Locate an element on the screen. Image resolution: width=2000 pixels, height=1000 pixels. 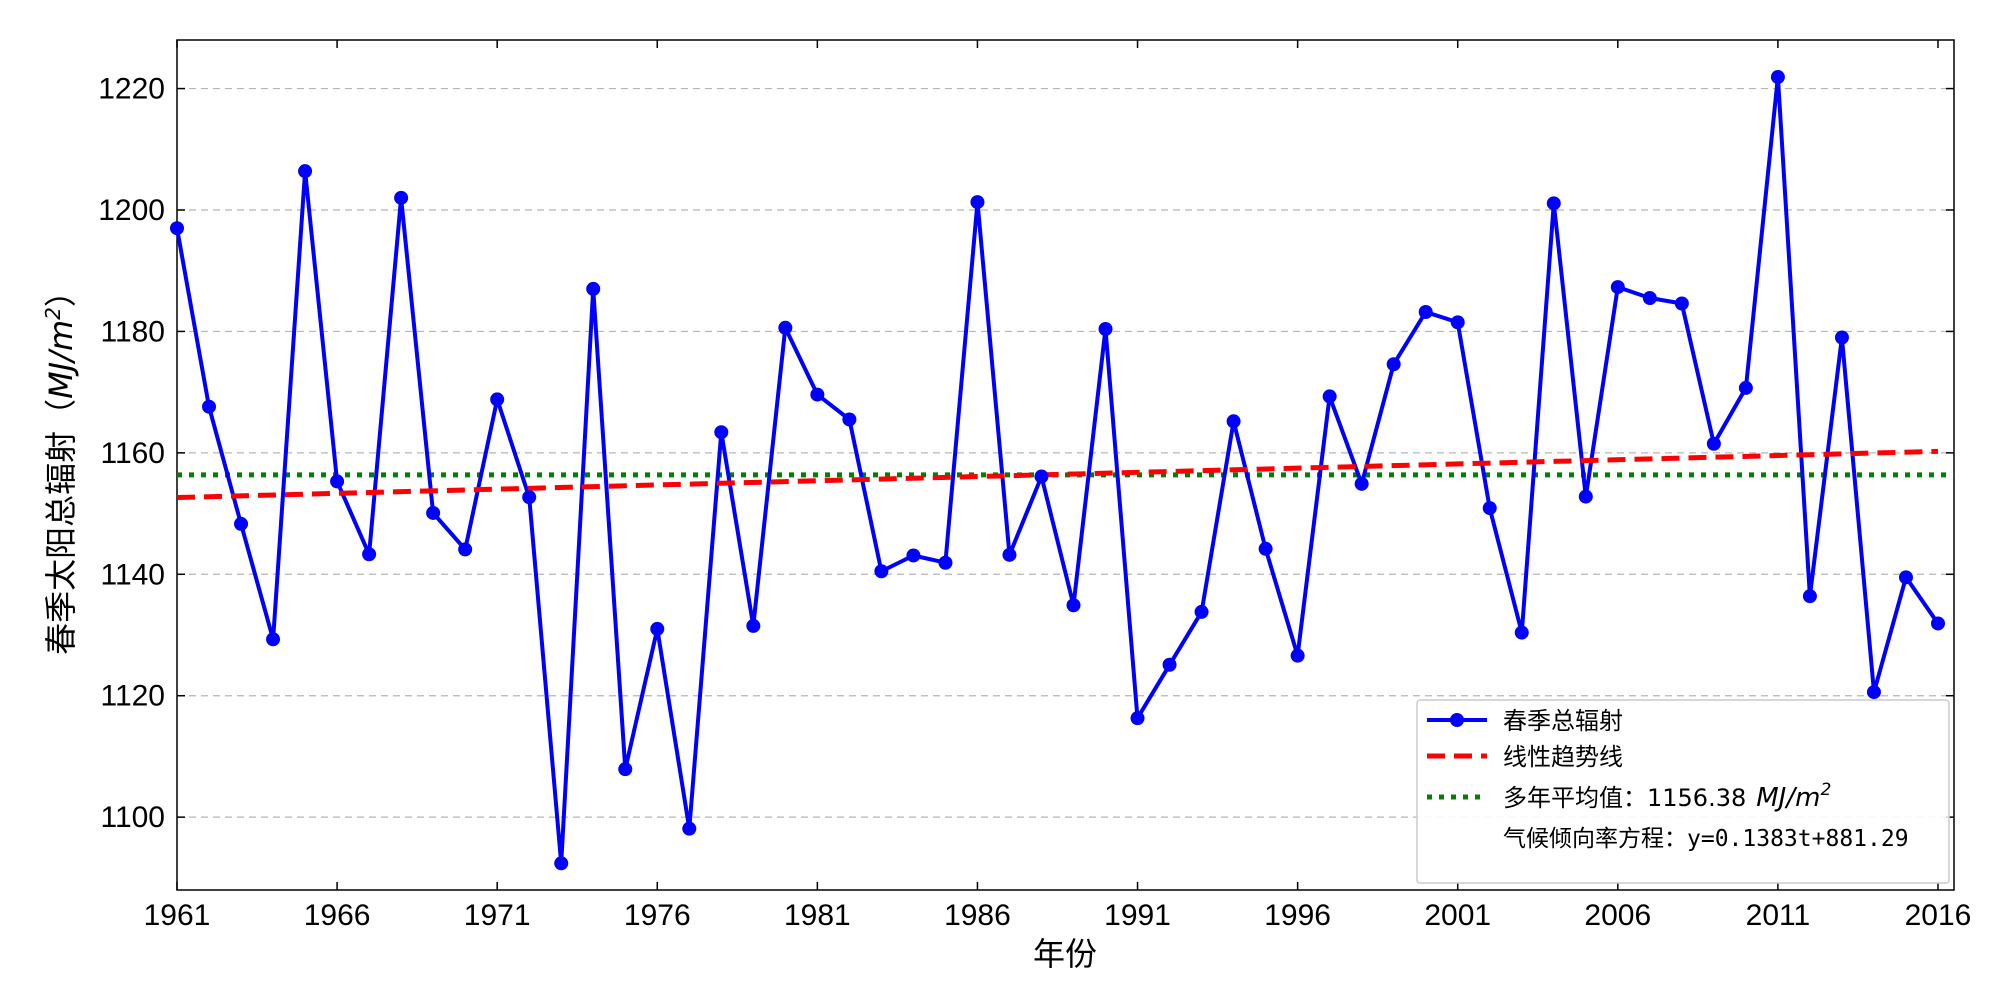
x-tick-label: 1991 is located at coordinates (1137, 915).